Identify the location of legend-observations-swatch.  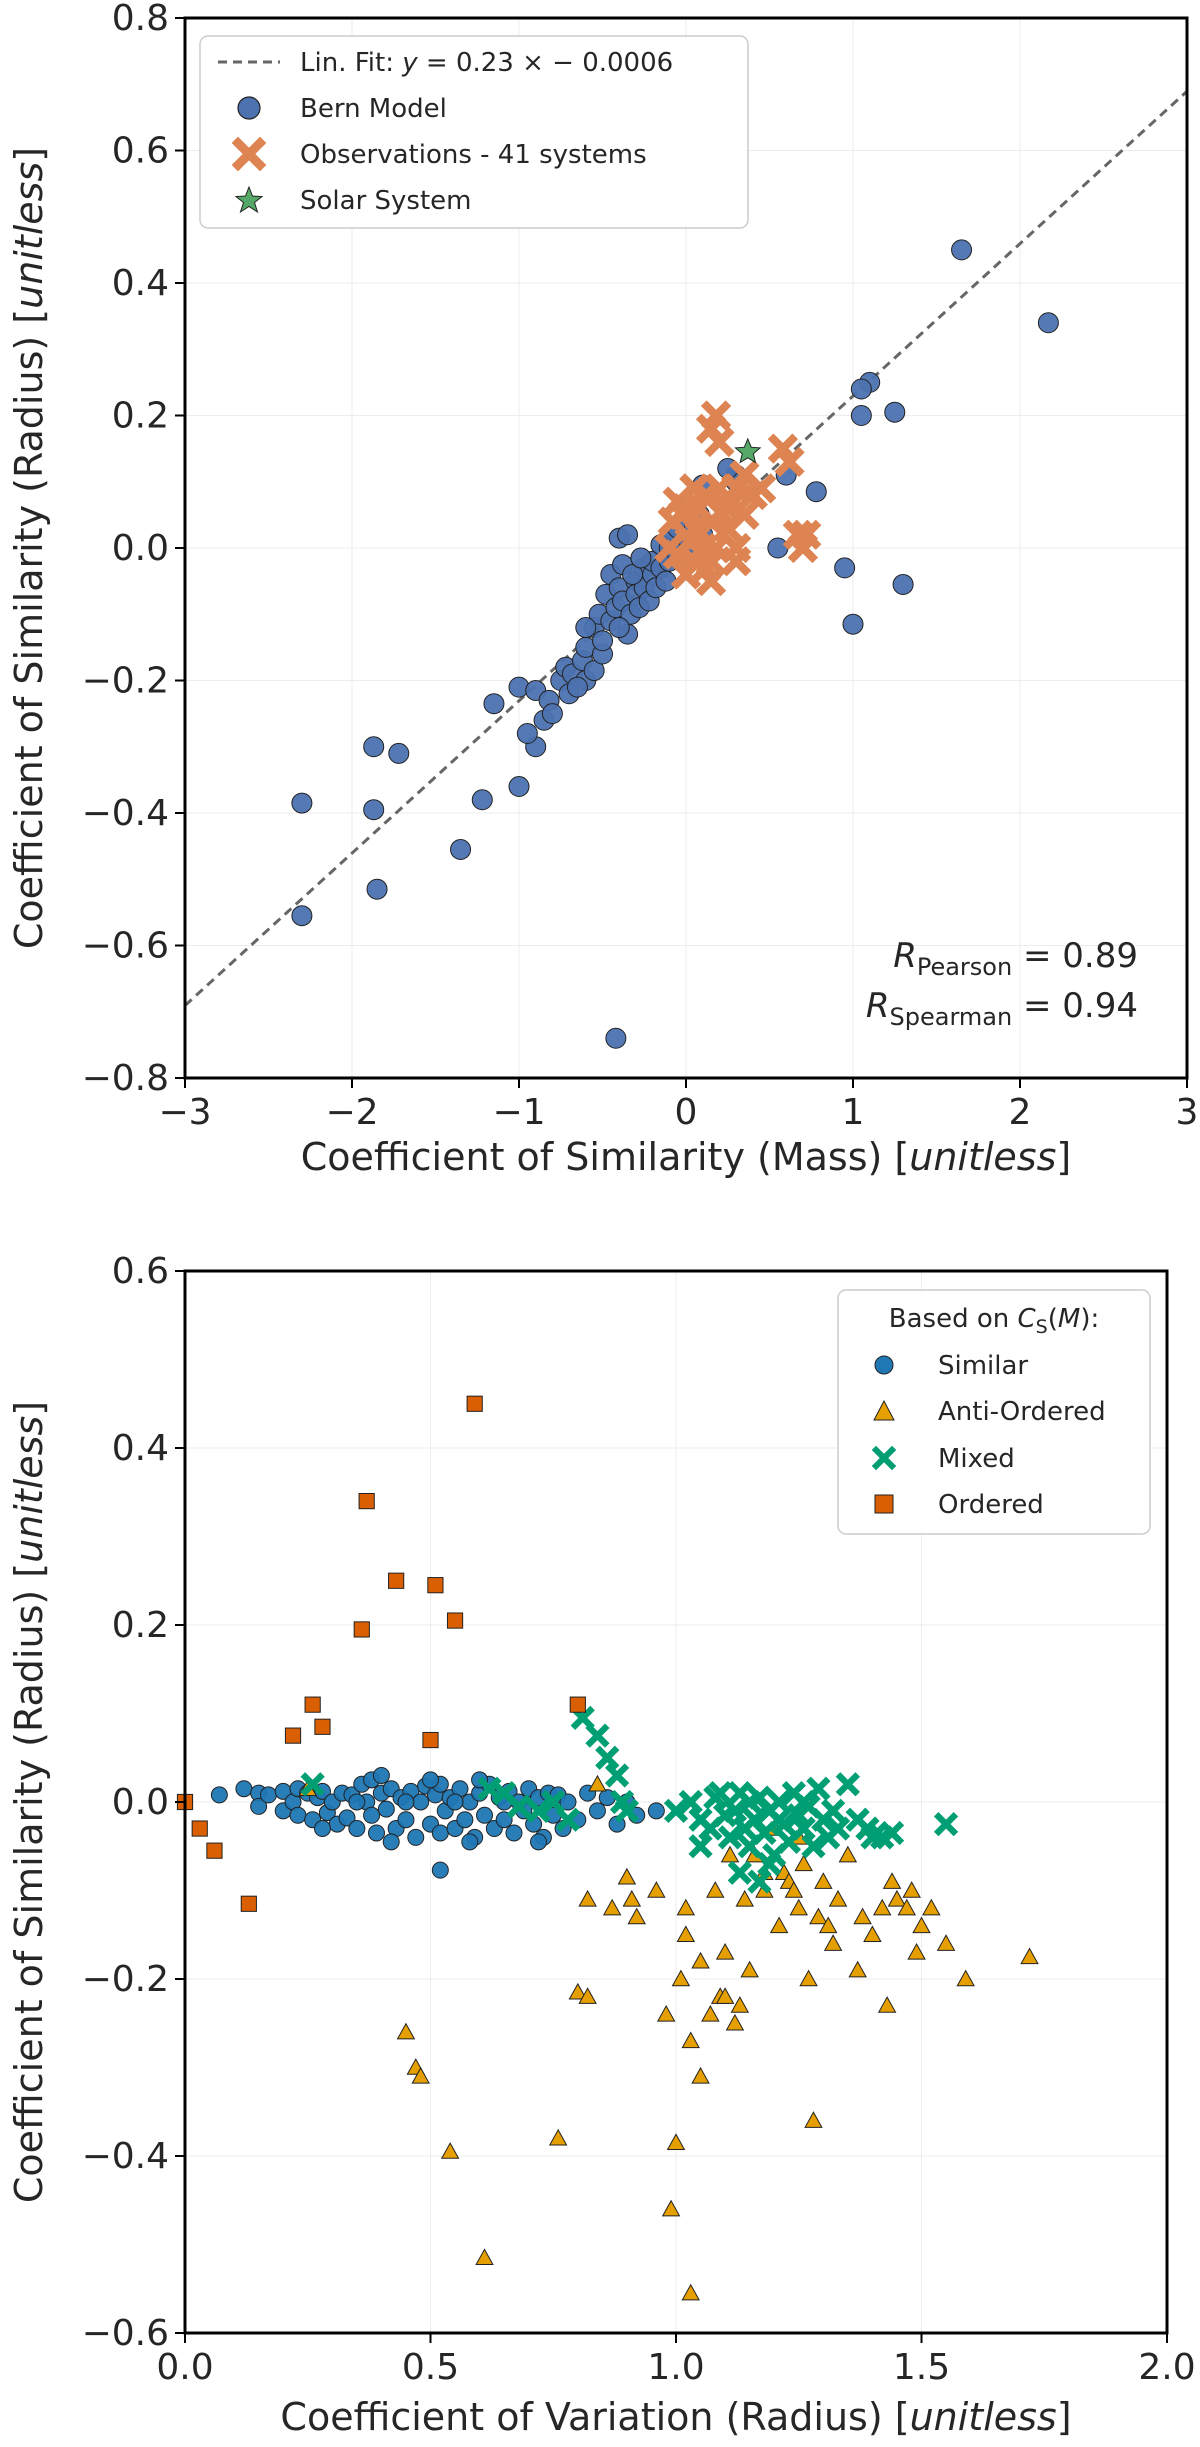
(249, 154).